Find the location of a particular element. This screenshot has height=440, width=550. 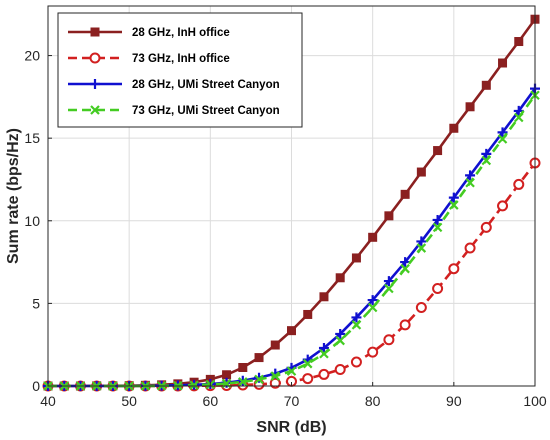

y-tick-label: 10 is located at coordinates (32, 221).